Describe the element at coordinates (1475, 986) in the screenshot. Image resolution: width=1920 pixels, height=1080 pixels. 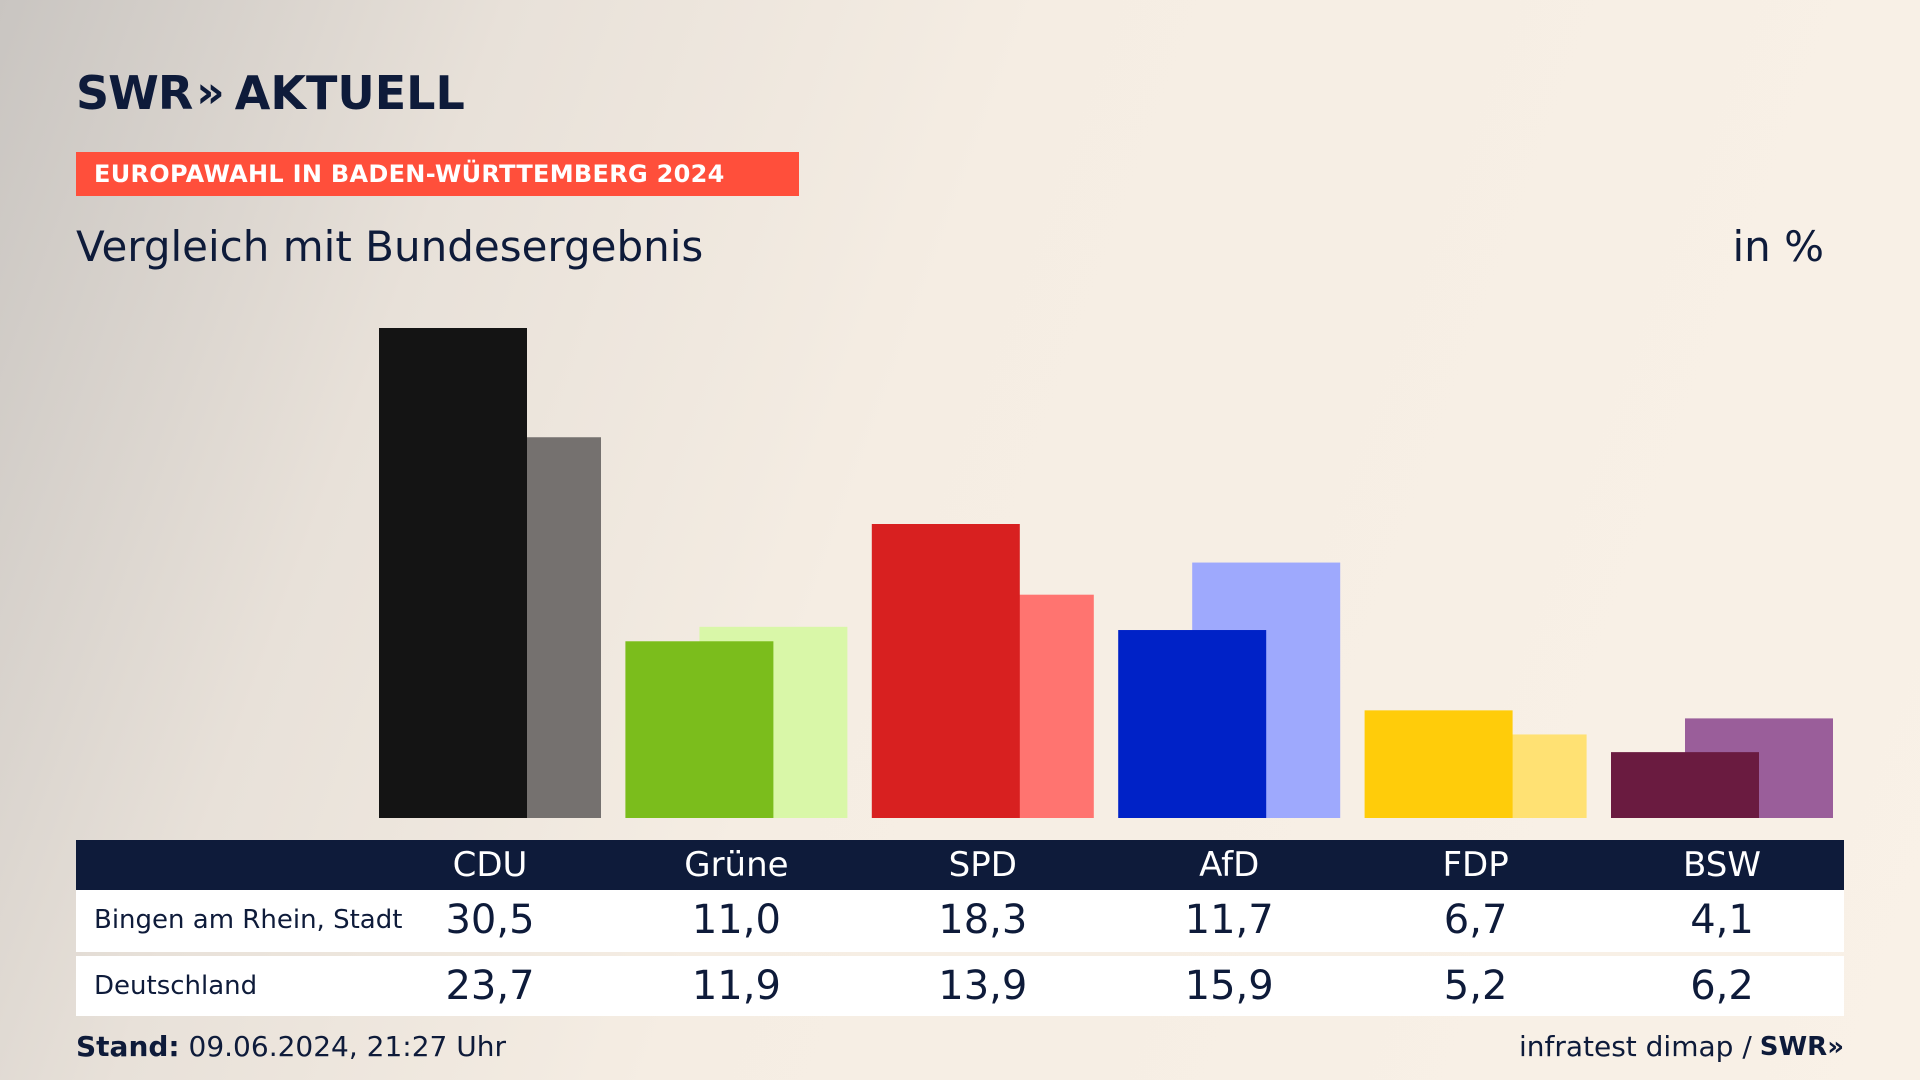
I see `value-cell: 5,2` at that location.